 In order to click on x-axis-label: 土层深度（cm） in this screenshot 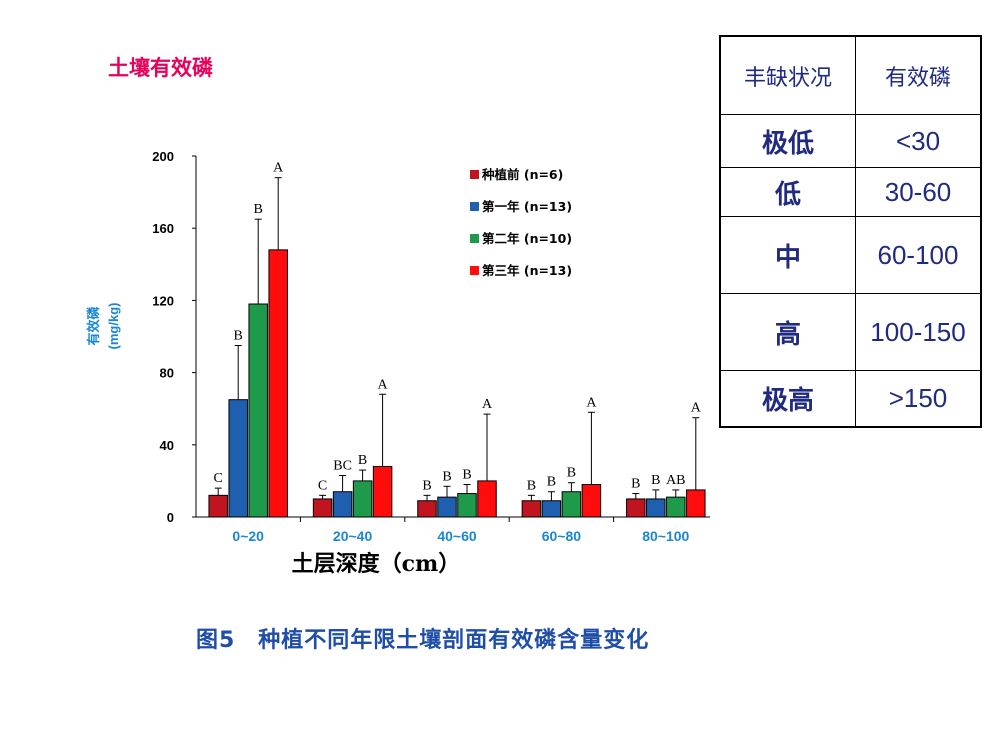, I will do `click(376, 564)`.